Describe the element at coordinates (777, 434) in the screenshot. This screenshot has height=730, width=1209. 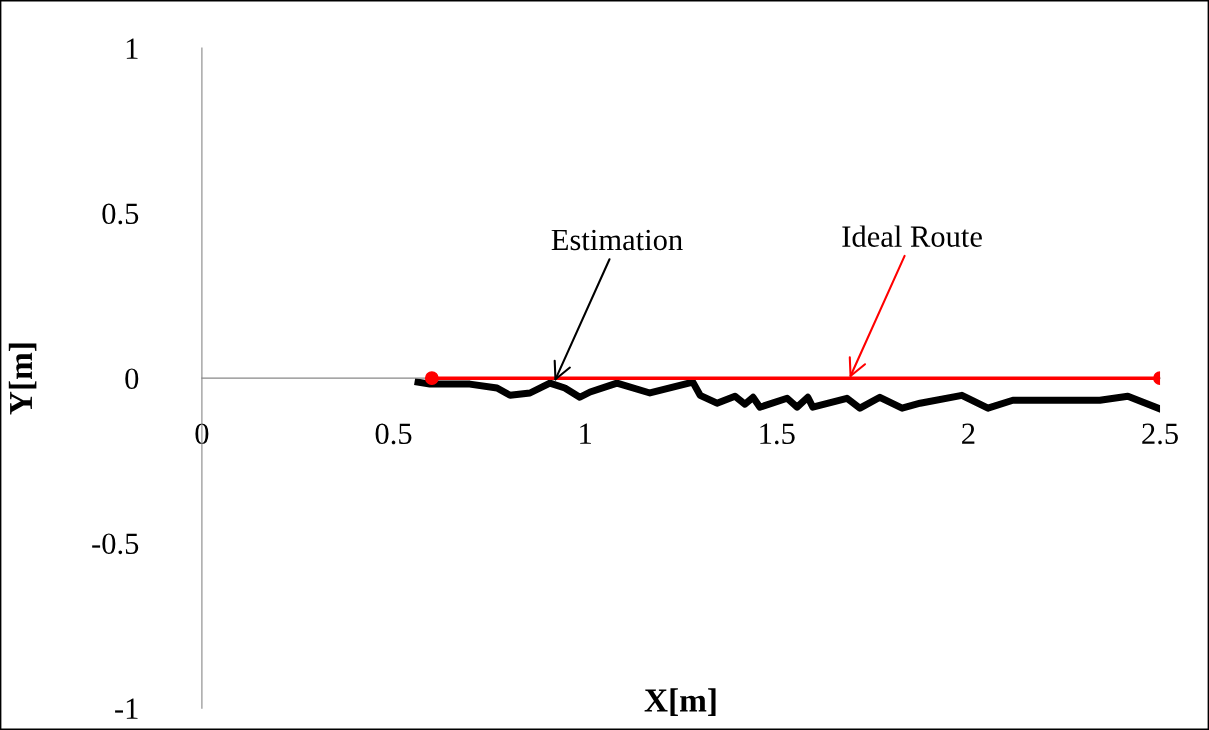
I see `x-tick-label: 1.5` at that location.